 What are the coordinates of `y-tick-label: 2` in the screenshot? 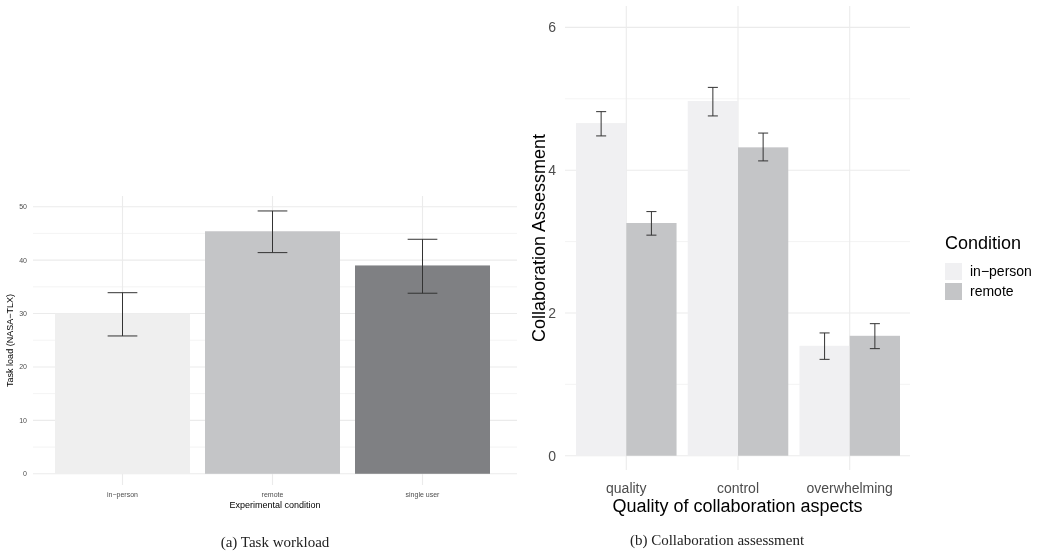 It's located at (552, 312).